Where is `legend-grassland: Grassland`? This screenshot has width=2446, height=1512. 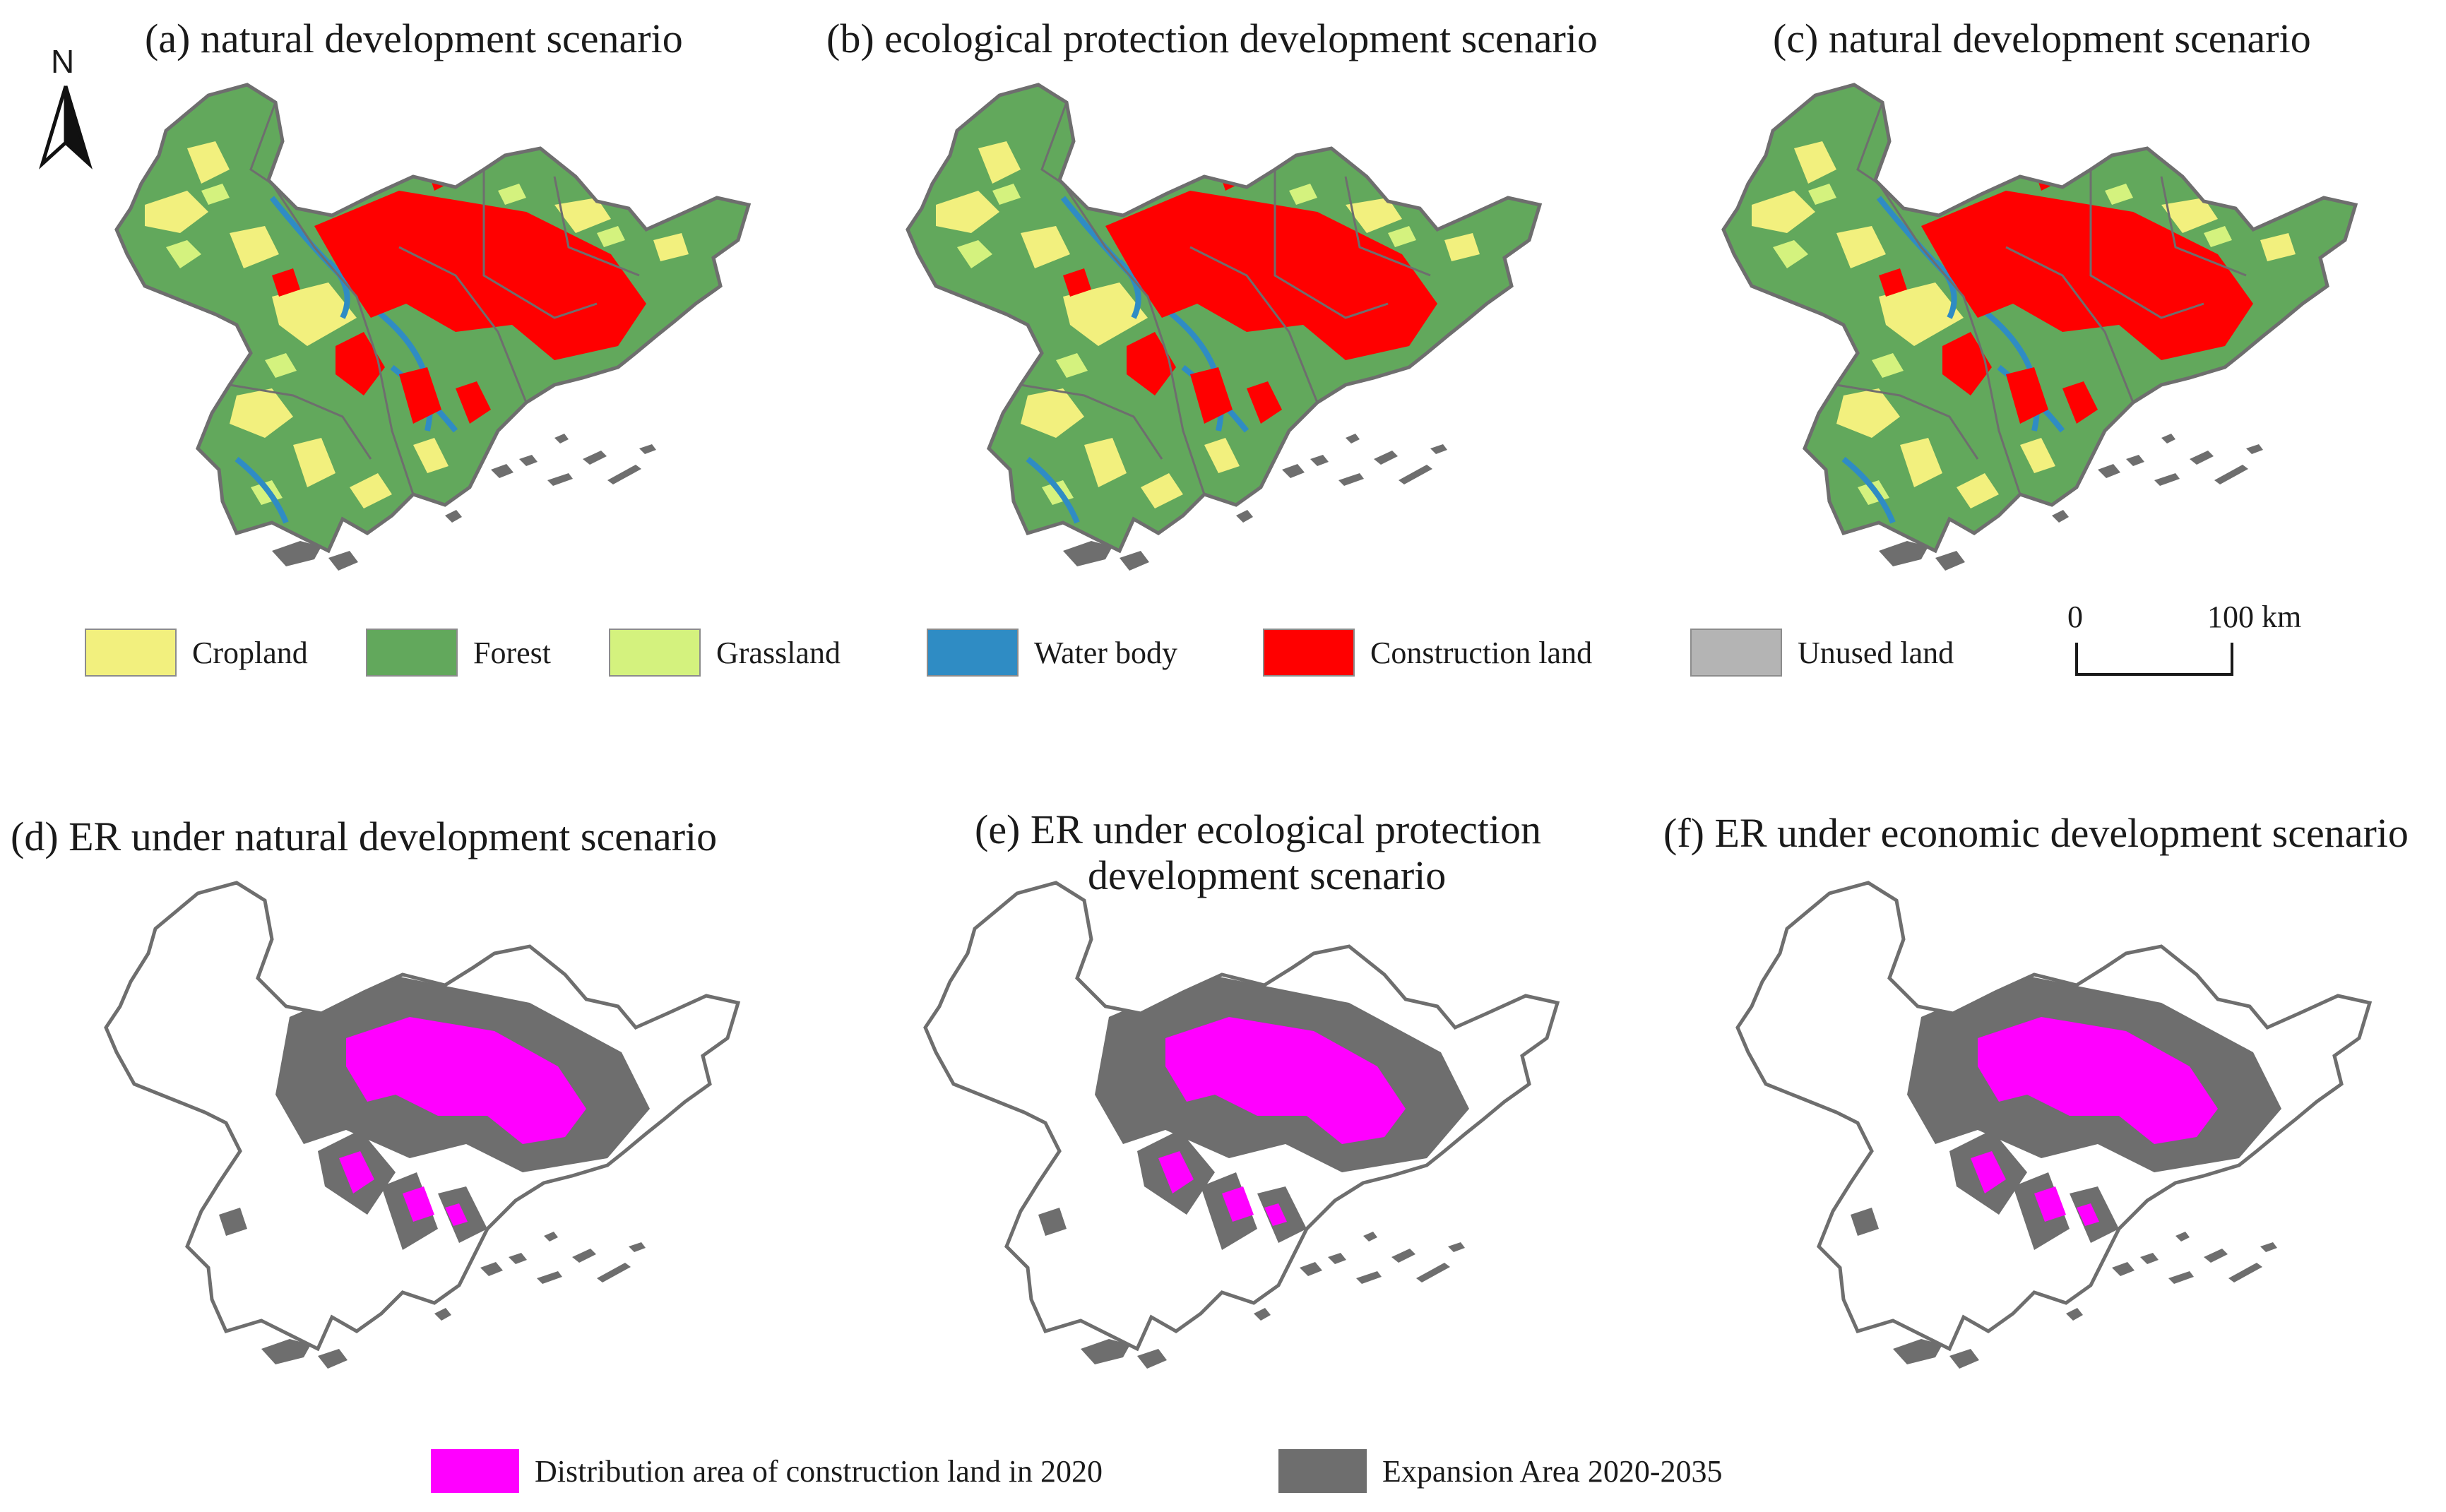
legend-grassland: Grassland is located at coordinates (725, 653).